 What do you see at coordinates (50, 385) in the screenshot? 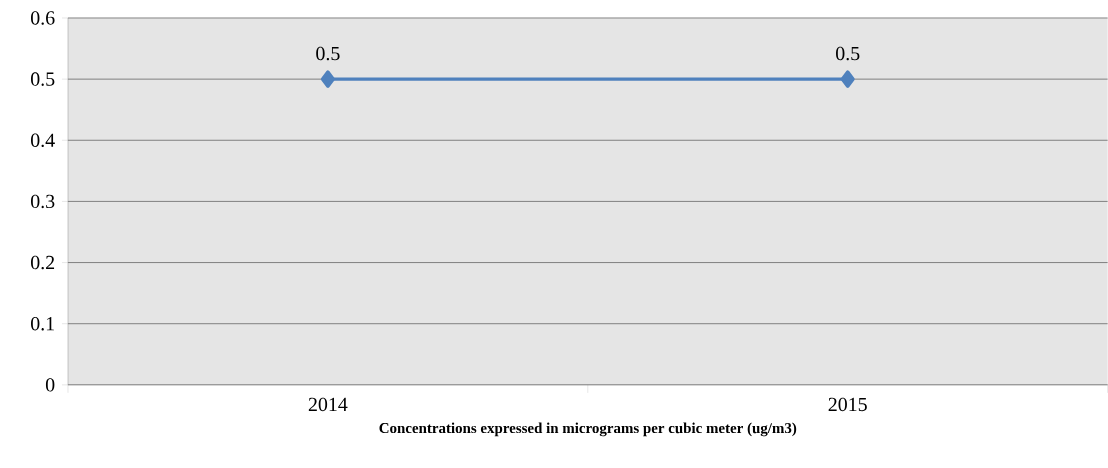
I see `y-tick-label: 0` at bounding box center [50, 385].